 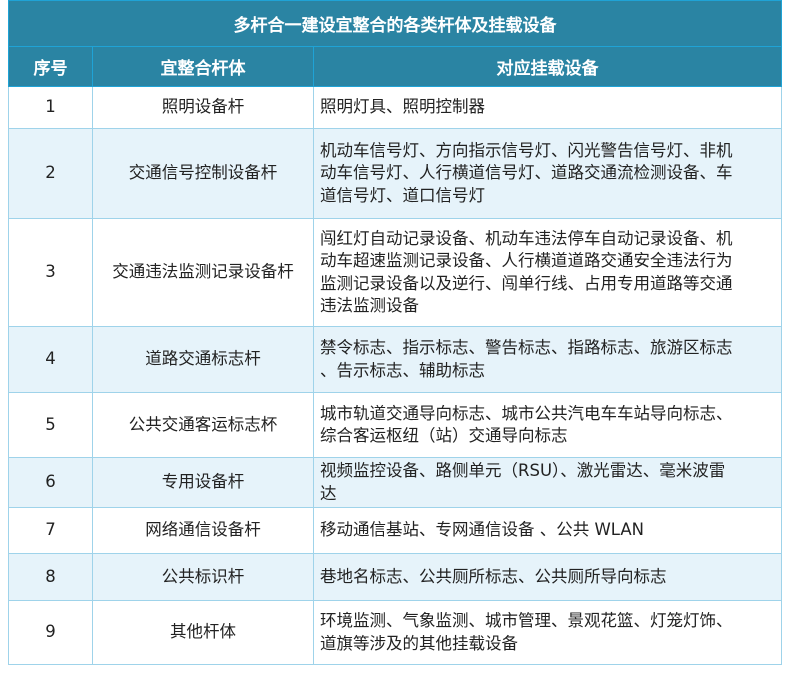 What do you see at coordinates (395, 23) in the screenshot?
I see `table-title: 多杆合一建设宜整合的各类杆体及挂载设备` at bounding box center [395, 23].